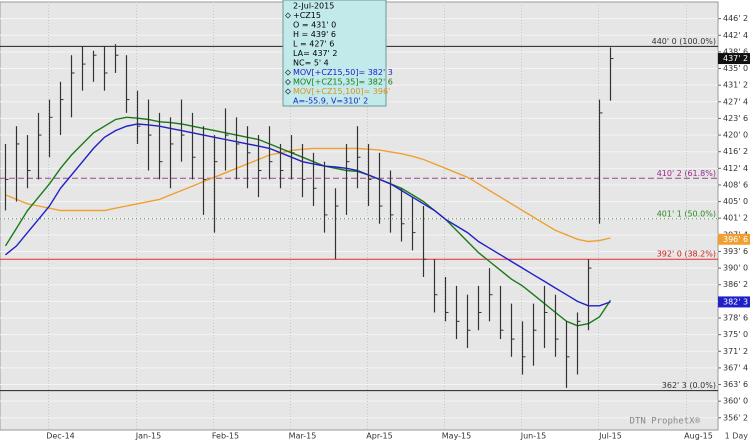 This screenshot has width=750, height=441. What do you see at coordinates (735, 401) in the screenshot?
I see `y-tick-label: 360' 0` at bounding box center [735, 401].